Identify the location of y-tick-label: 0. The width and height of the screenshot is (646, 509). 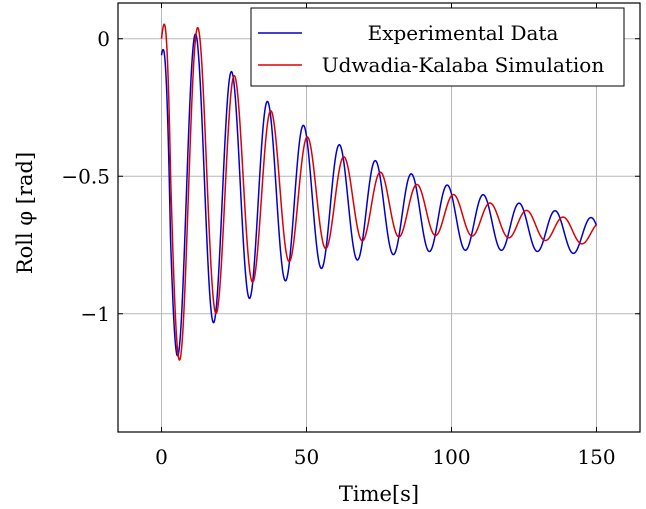
(103, 39).